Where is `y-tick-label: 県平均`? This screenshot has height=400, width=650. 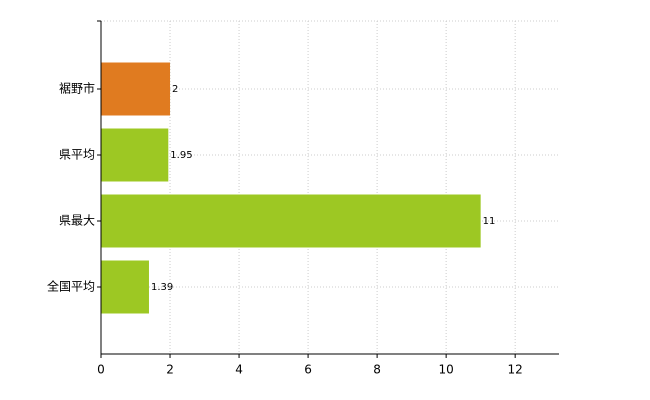 y-tick-label: 県平均 is located at coordinates (77, 155).